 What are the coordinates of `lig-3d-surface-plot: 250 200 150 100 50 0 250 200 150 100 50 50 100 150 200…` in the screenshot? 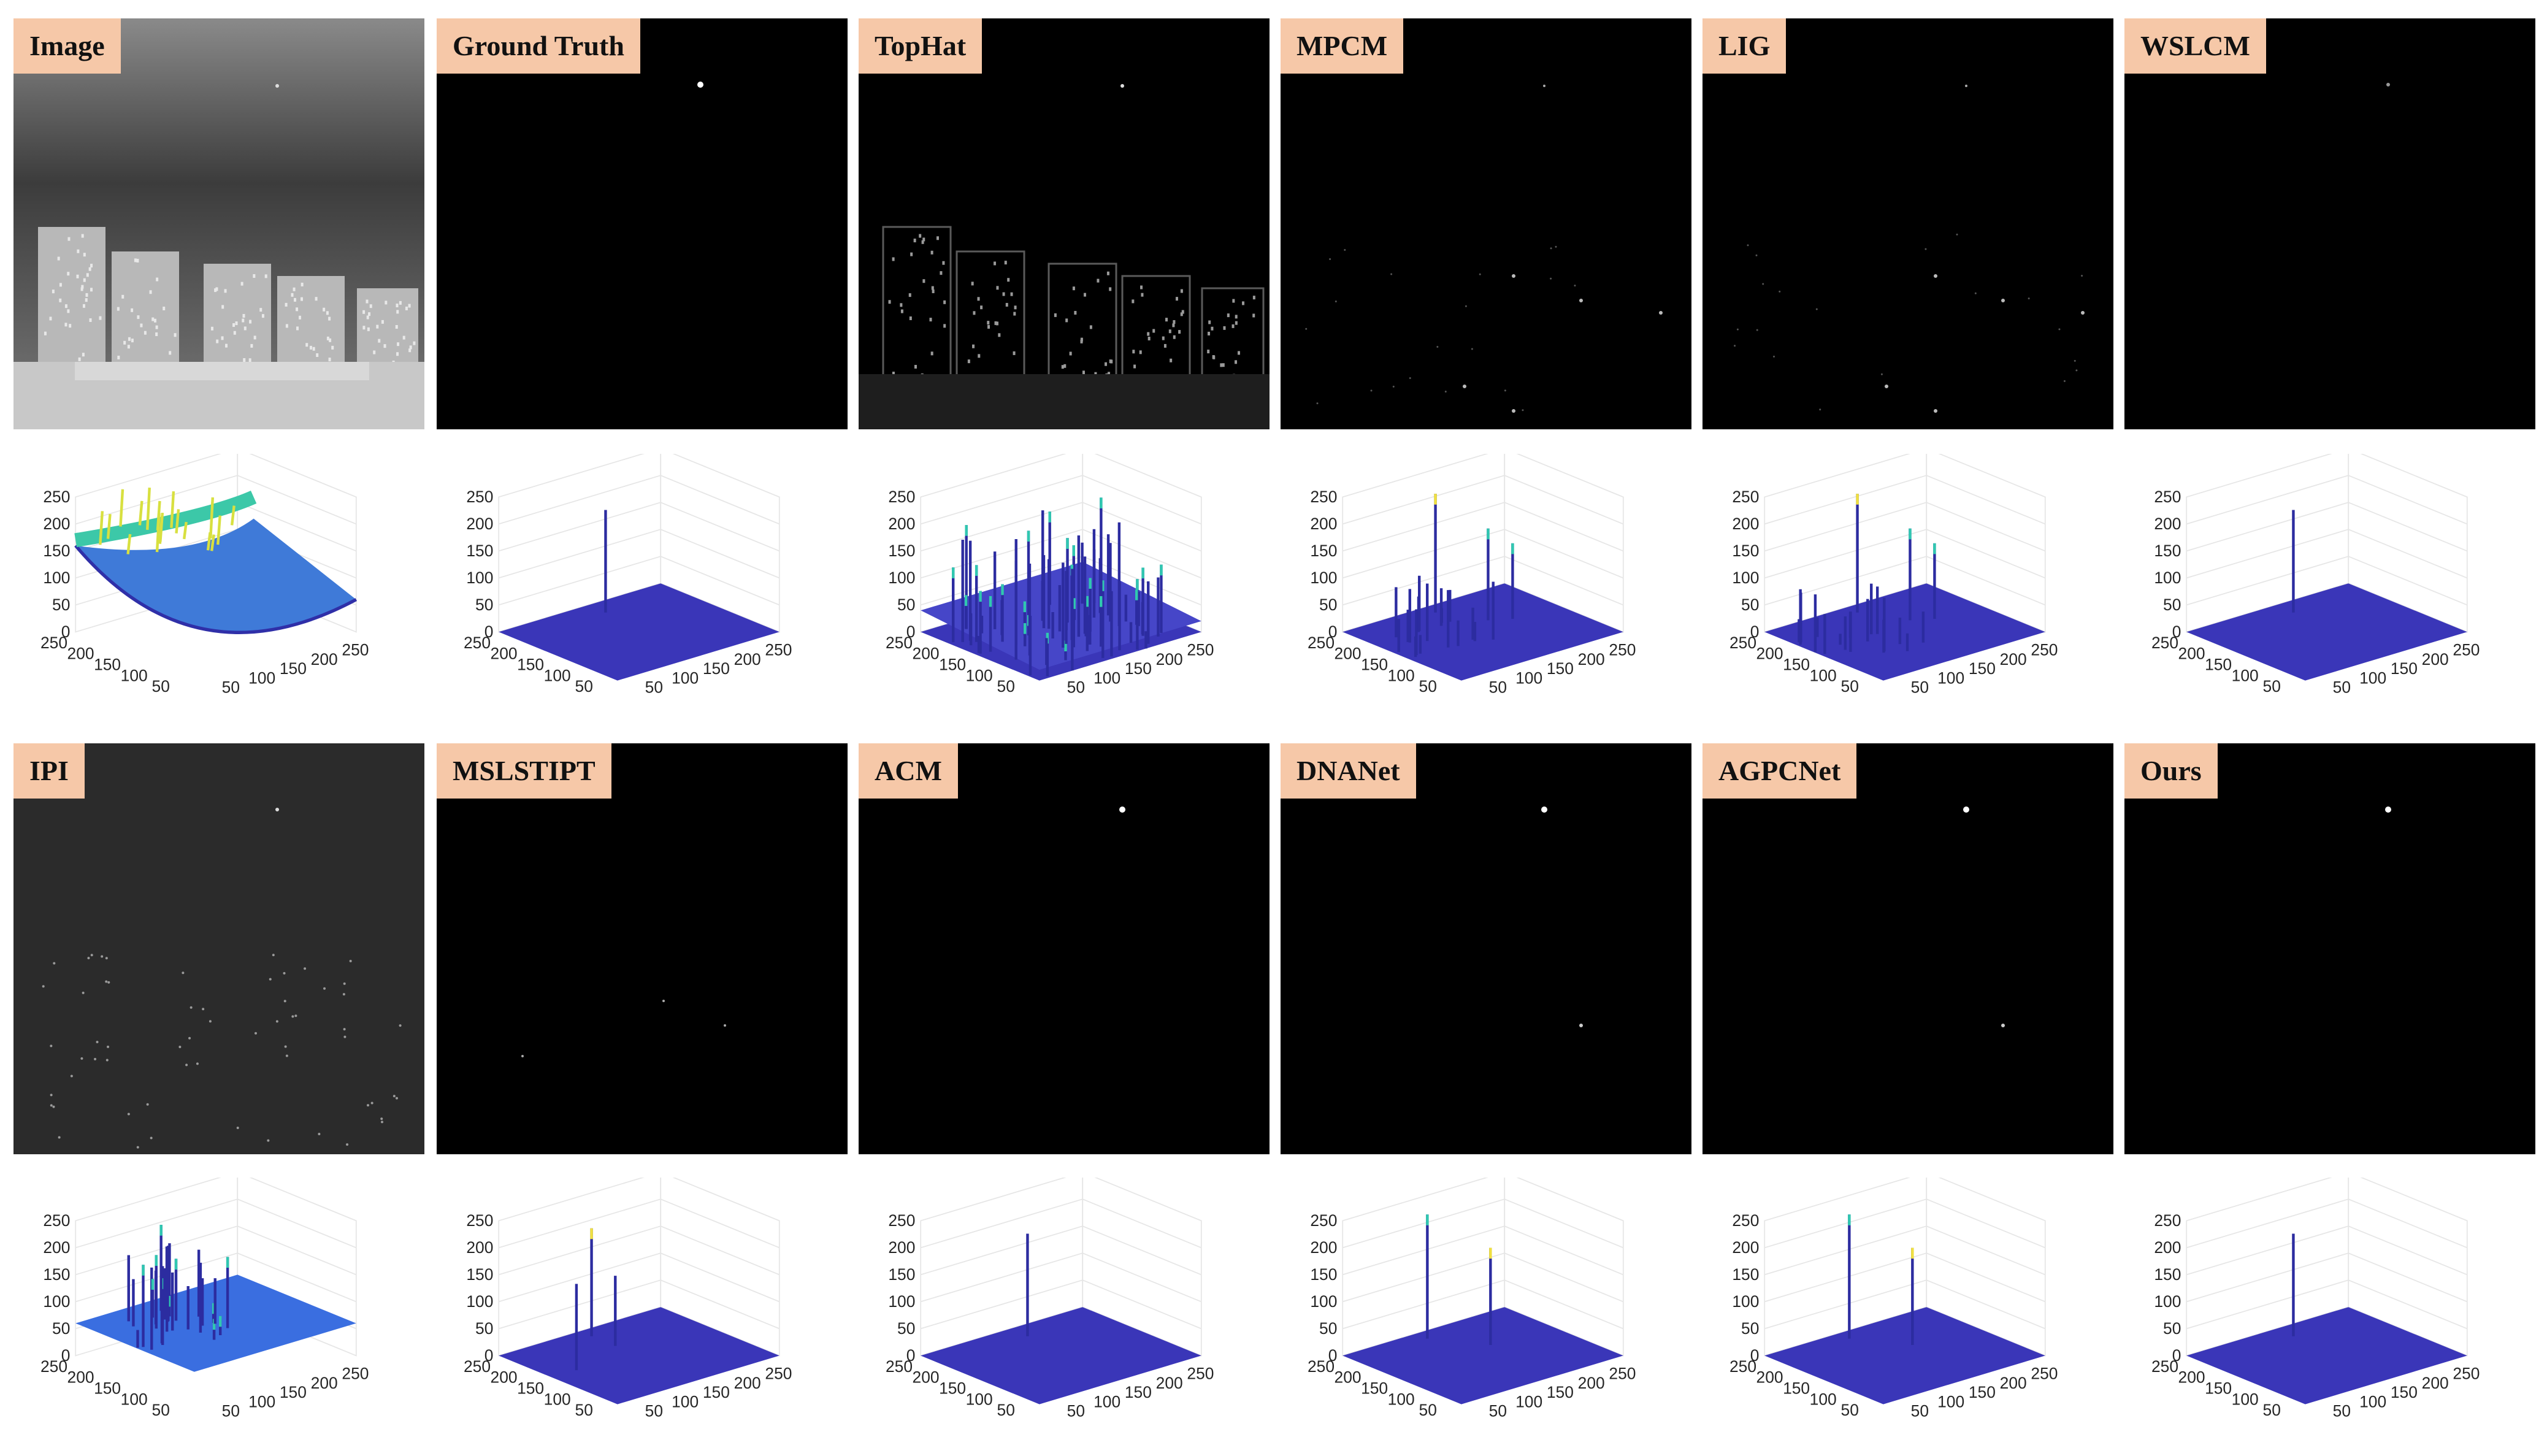 It's located at (1905, 585).